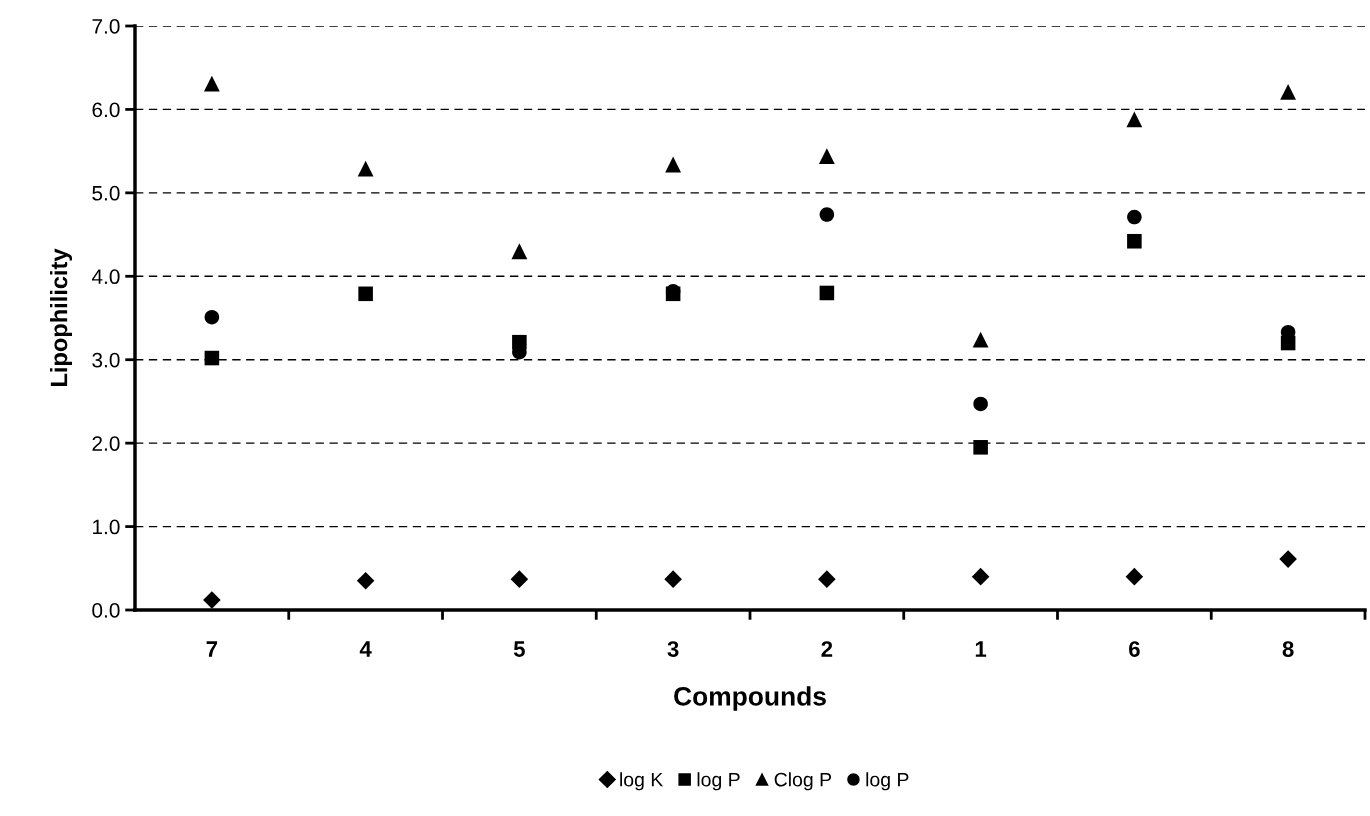 The height and width of the screenshot is (816, 1370). What do you see at coordinates (803, 781) in the screenshot?
I see `legend-label: Clog P` at bounding box center [803, 781].